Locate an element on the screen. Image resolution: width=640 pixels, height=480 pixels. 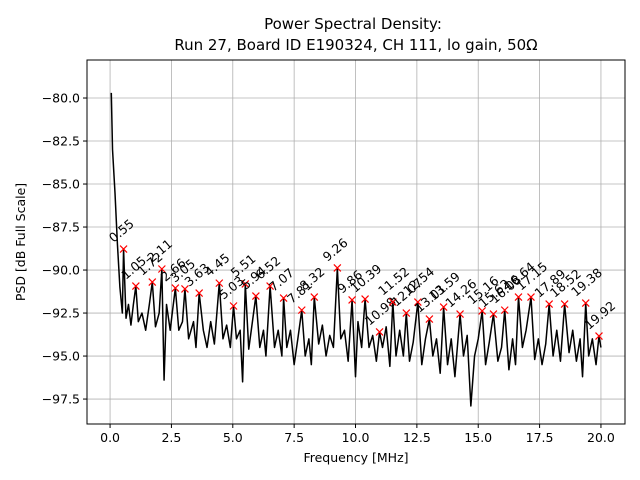
y-tick-label: −90.0 is located at coordinates (61, 270).